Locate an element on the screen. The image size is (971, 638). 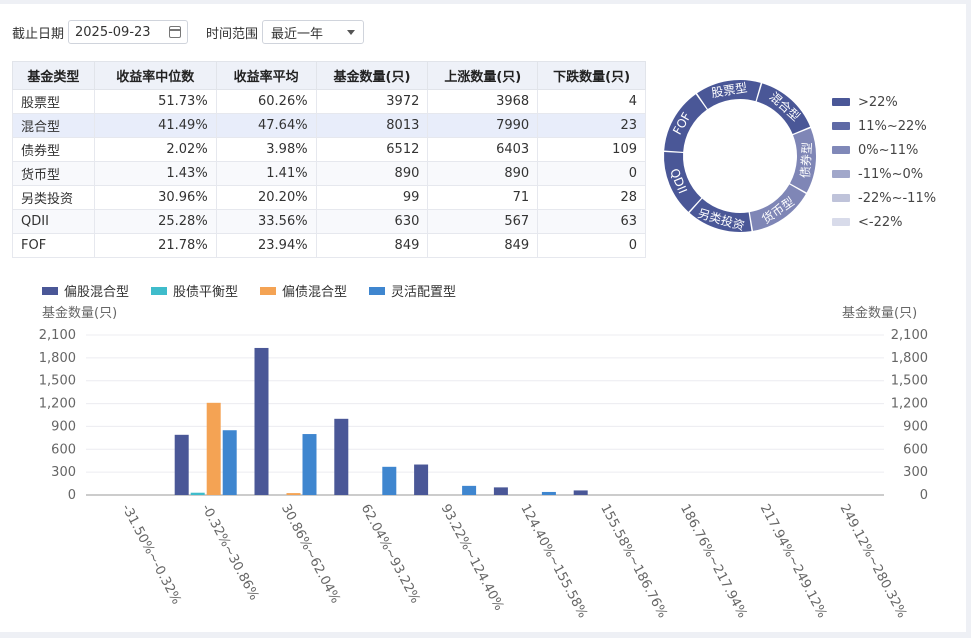
table-row: 债券型 2.02% 3.98% 6512 6403 109 is located at coordinates (329, 149).